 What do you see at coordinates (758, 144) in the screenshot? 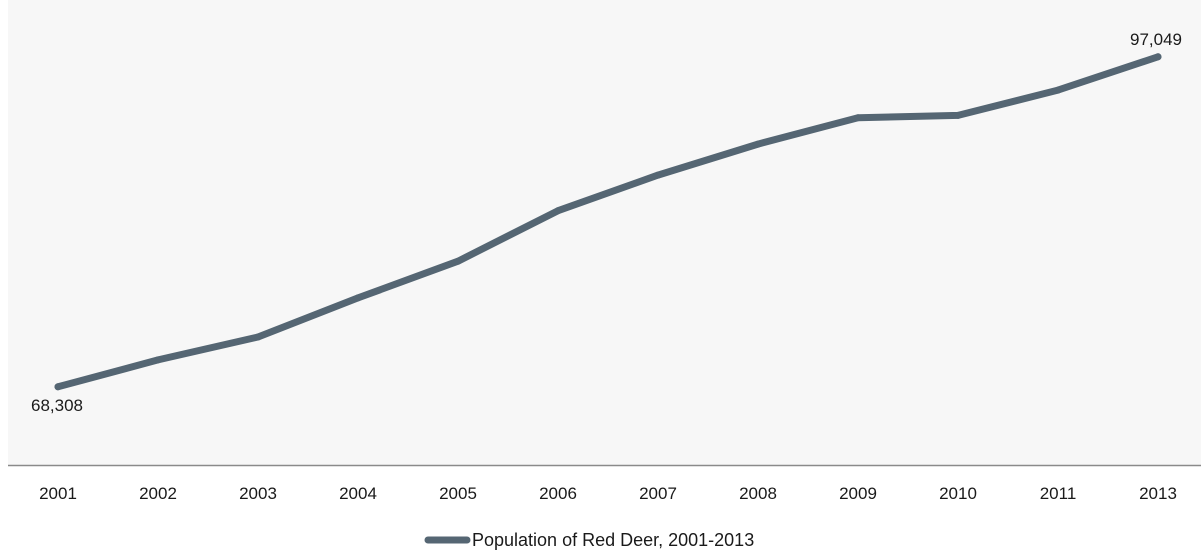
I see `data-point-2008` at bounding box center [758, 144].